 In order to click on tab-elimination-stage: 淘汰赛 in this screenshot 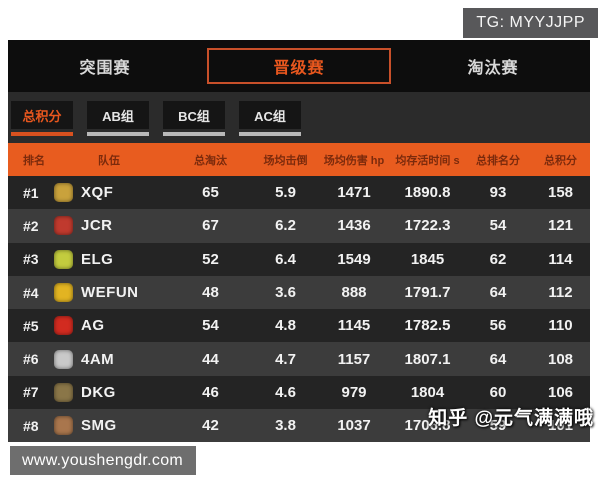, I will do `click(493, 66)`.